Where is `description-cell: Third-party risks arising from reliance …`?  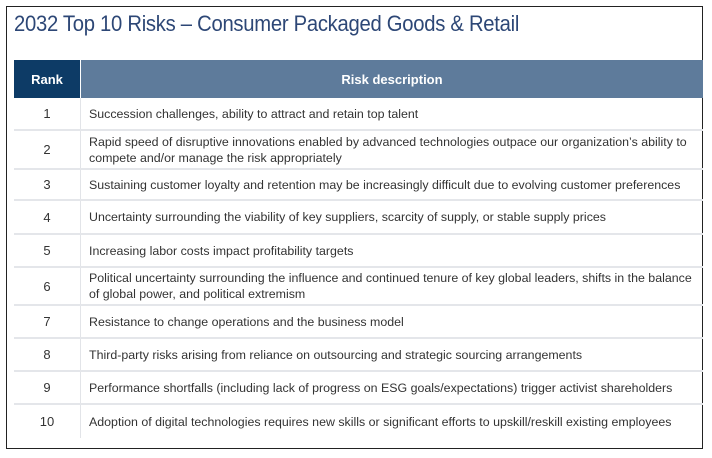
description-cell: Third-party risks arising from reliance … is located at coordinates (391, 354).